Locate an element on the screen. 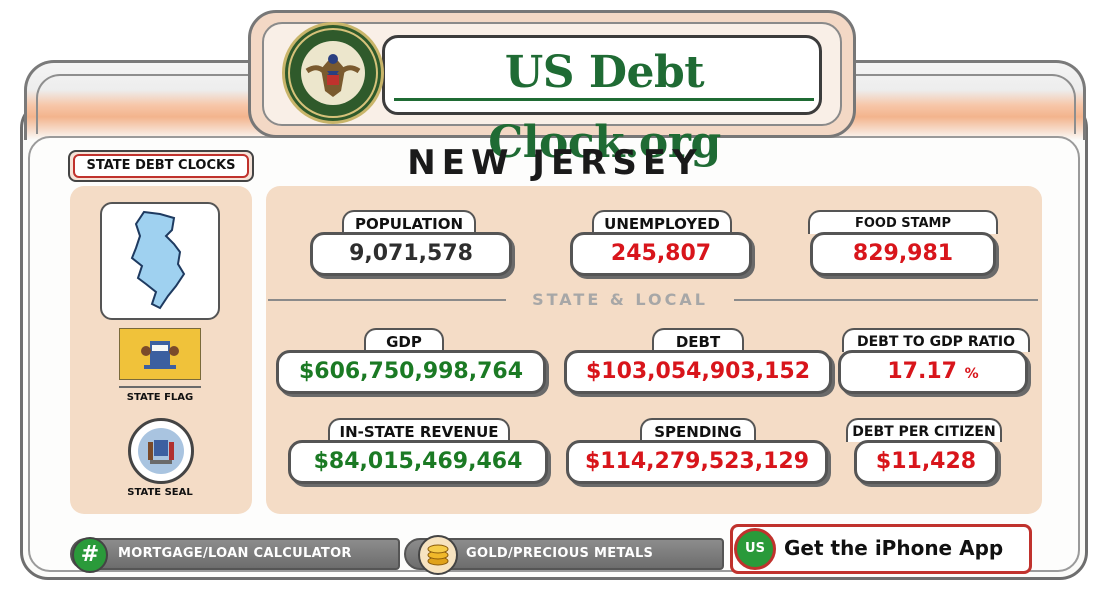  debt-label: DEBT is located at coordinates (698, 340).